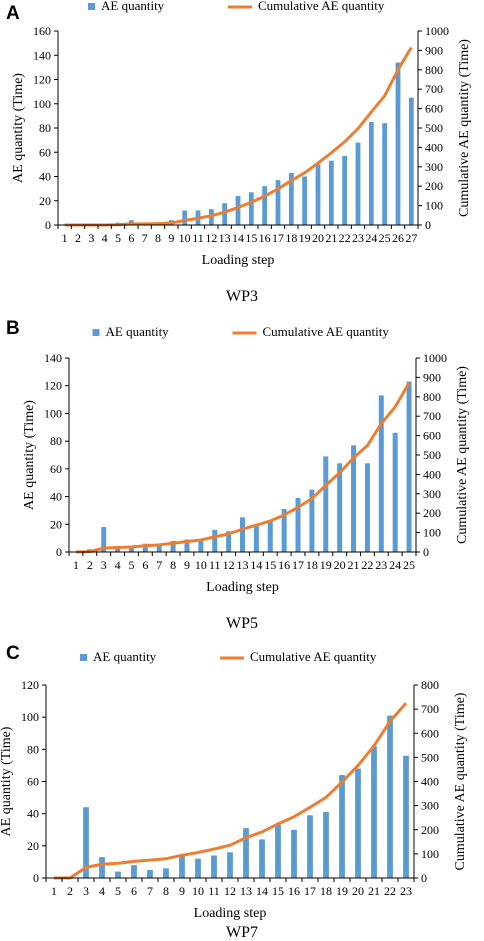 The image size is (484, 941). What do you see at coordinates (432, 513) in the screenshot?
I see `y2-tick-label: 200` at bounding box center [432, 513].